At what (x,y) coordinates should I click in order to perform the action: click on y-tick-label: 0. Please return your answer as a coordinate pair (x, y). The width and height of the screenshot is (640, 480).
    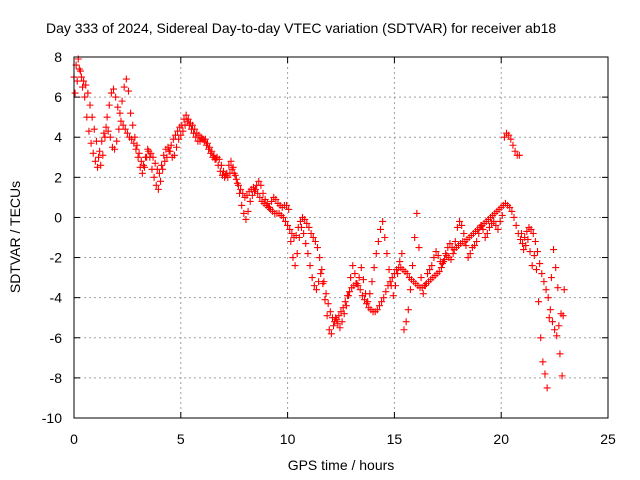
    Looking at the image, I should click on (58, 217).